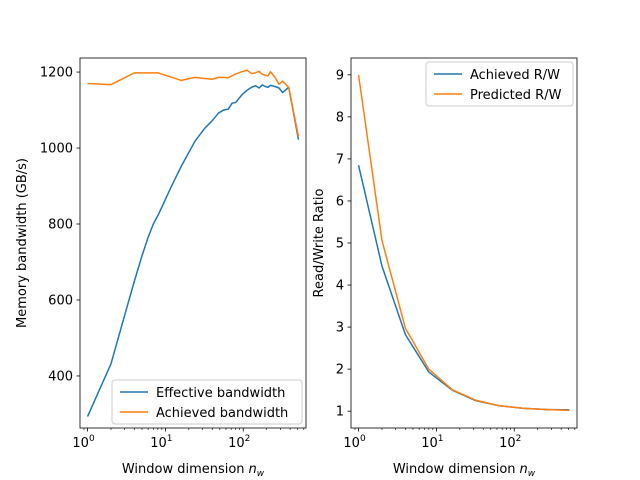 Image resolution: width=640 pixels, height=480 pixels. I want to click on y-tick-label: 3, so click(340, 328).